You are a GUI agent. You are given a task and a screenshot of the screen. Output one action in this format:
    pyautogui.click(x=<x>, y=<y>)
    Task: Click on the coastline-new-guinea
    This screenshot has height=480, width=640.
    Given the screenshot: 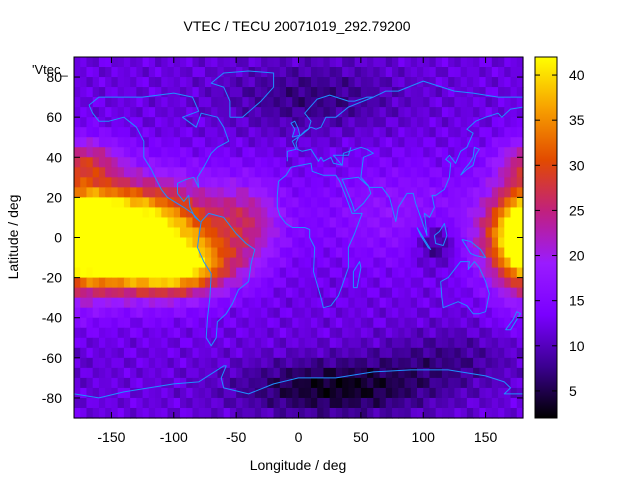 What is the action you would take?
    pyautogui.click(x=474, y=249)
    